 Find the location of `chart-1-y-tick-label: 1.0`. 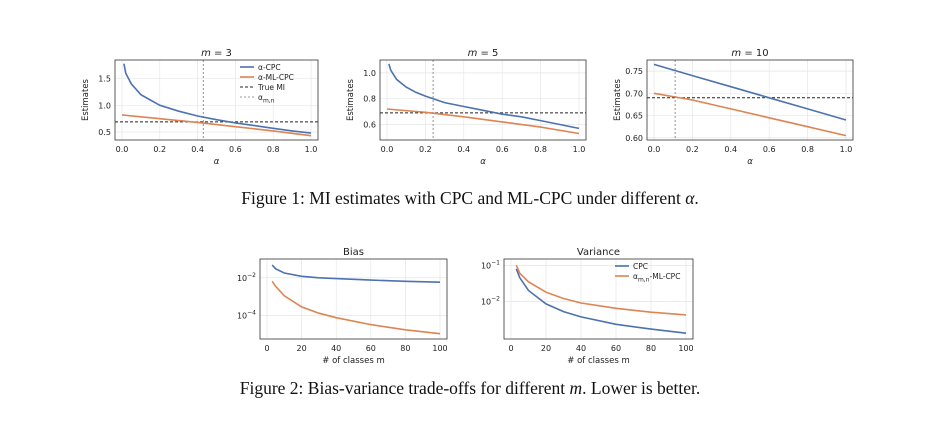

chart-1-y-tick-label: 1.0 is located at coordinates (104, 105).